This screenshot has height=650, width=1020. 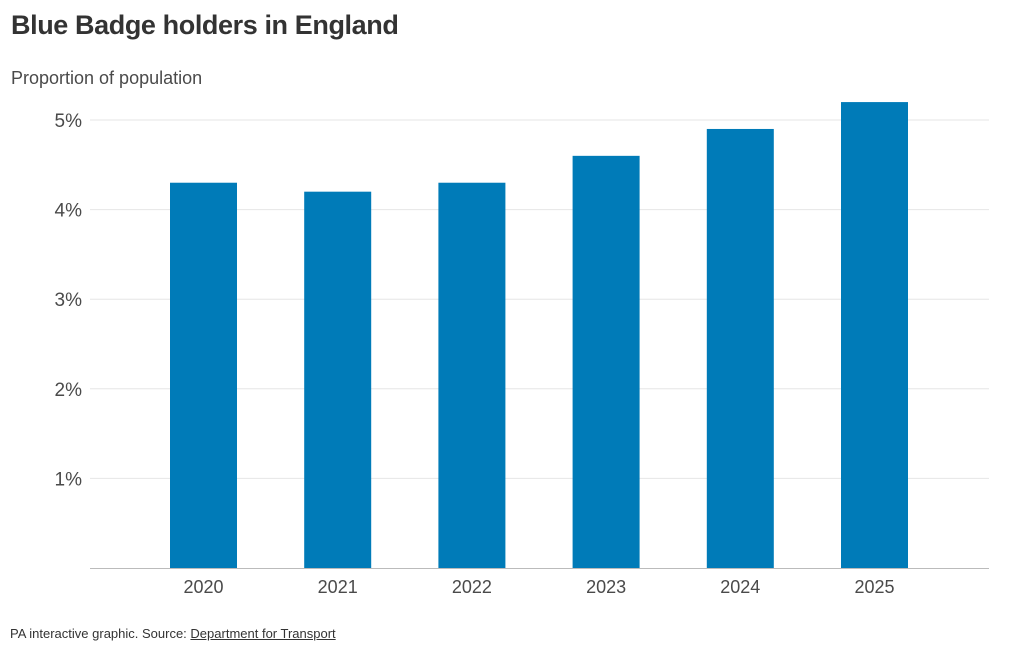 I want to click on x-tick-label: 2025, so click(x=874, y=587).